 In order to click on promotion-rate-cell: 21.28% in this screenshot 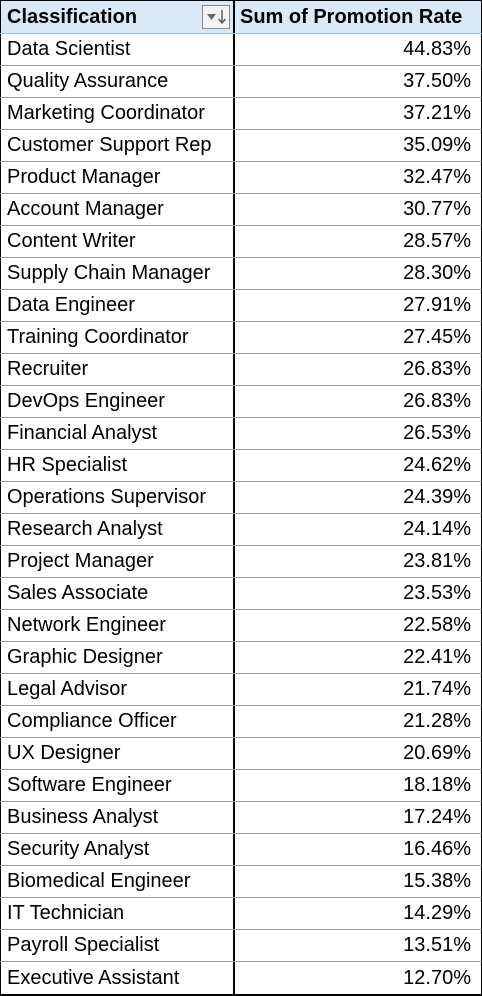, I will do `click(358, 721)`.